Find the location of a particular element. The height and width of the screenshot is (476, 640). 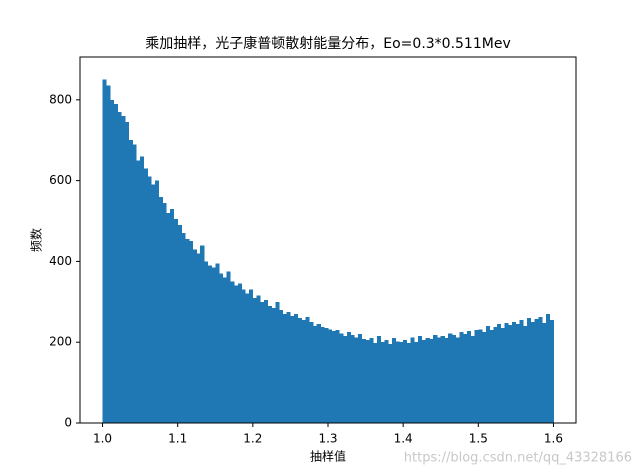

y-tick-label: 800 is located at coordinates (60, 99).